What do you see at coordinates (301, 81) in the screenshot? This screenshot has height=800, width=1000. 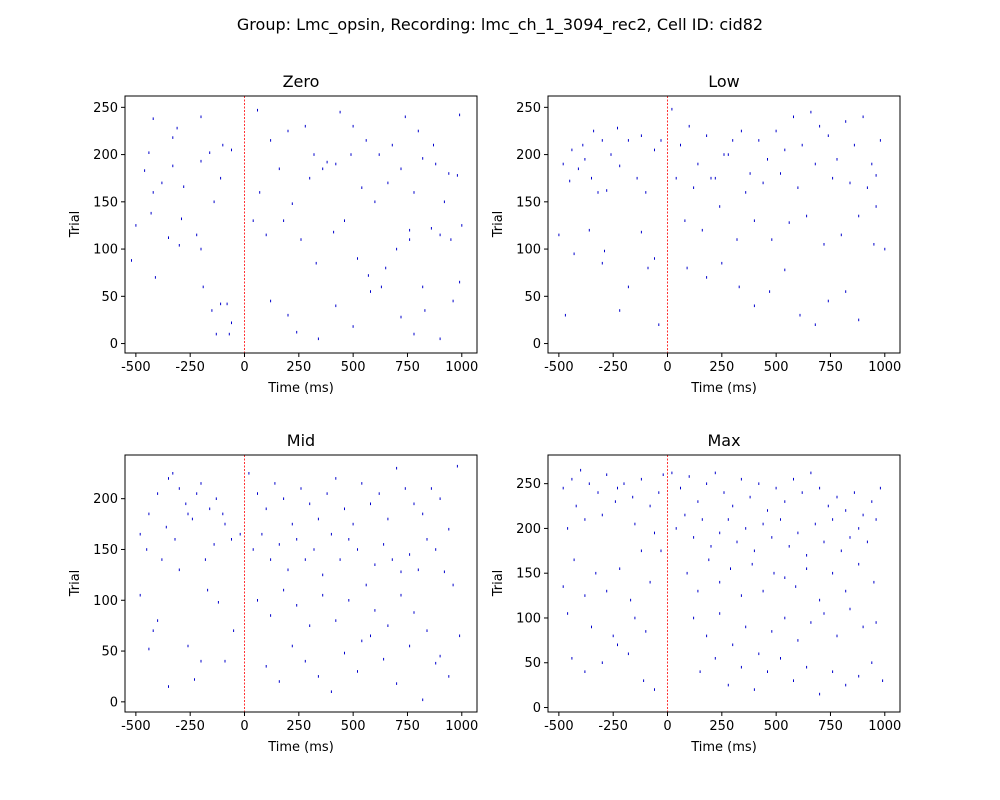 I see `panel-title: Zero` at bounding box center [301, 81].